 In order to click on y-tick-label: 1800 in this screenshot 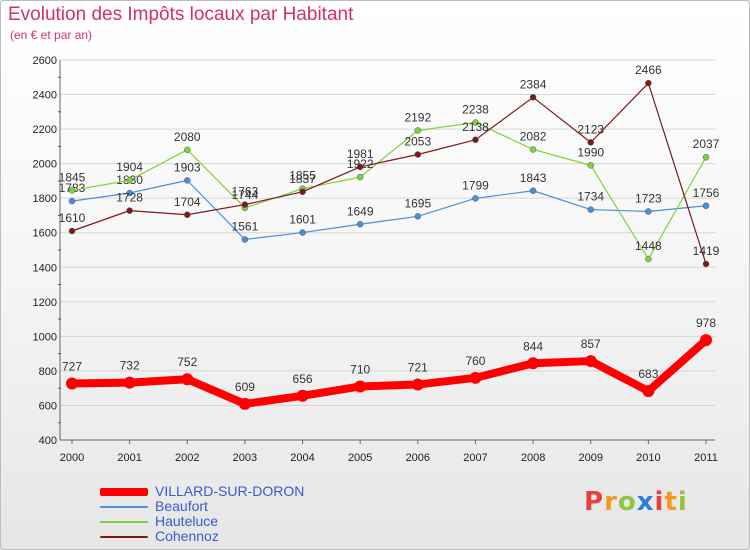, I will do `click(45, 199)`.